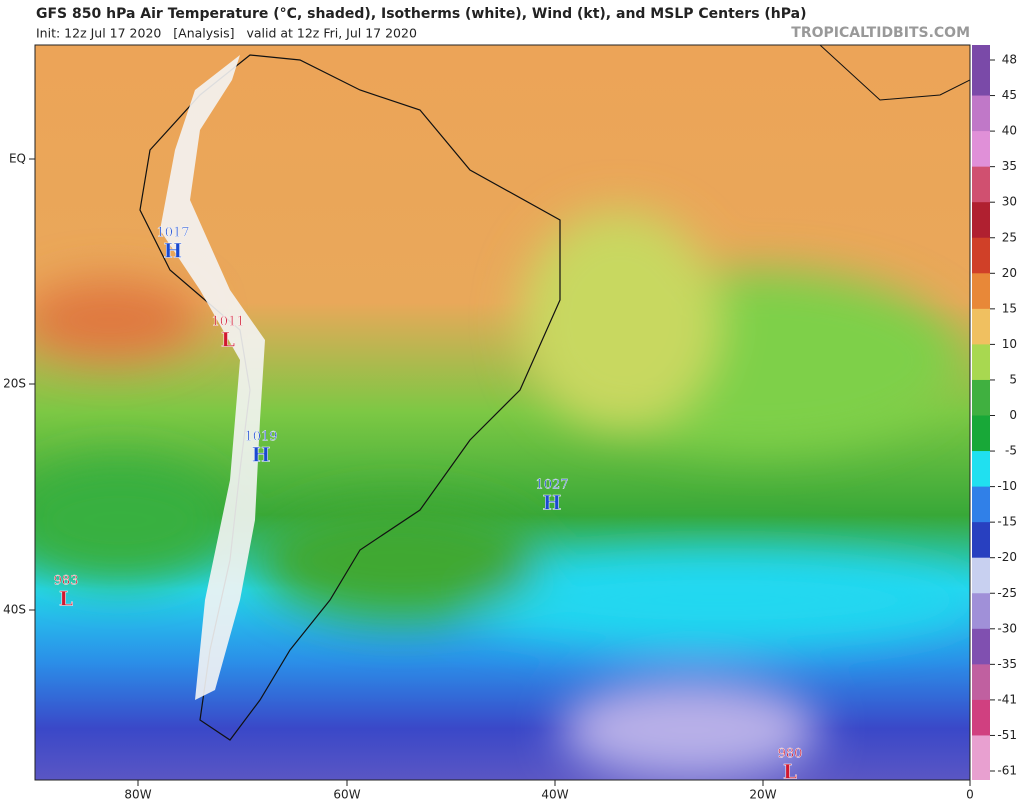  I want to click on colorbar-label: -25, so click(1007, 593).